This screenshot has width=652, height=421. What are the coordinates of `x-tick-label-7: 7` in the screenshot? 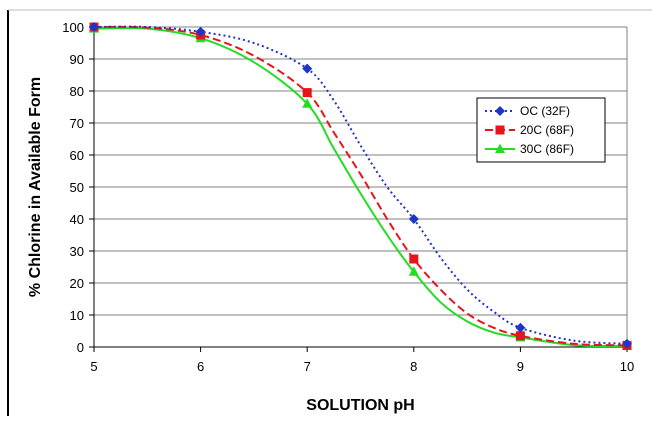 It's located at (307, 366).